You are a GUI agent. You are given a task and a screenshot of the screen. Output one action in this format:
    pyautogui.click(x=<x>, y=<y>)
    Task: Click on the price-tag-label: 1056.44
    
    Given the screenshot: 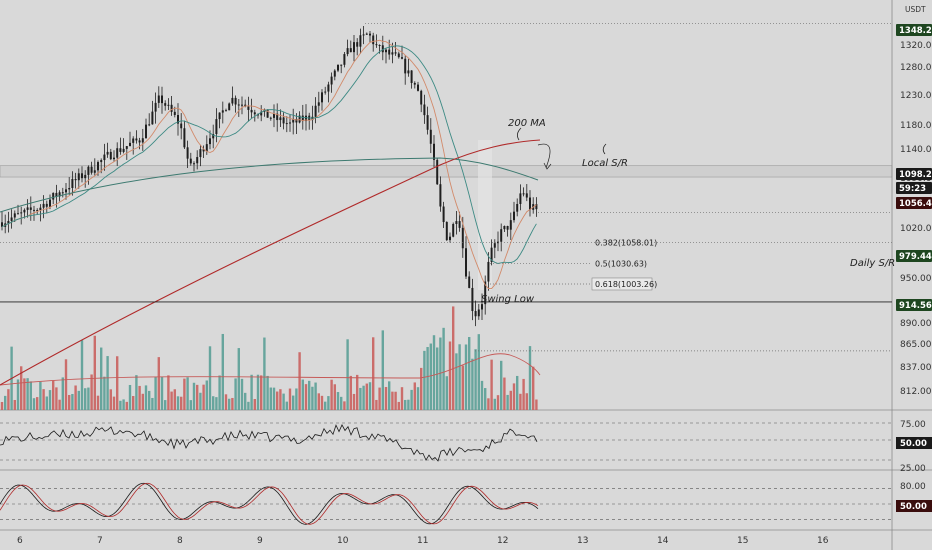 What is the action you would take?
    pyautogui.click(x=915, y=204)
    